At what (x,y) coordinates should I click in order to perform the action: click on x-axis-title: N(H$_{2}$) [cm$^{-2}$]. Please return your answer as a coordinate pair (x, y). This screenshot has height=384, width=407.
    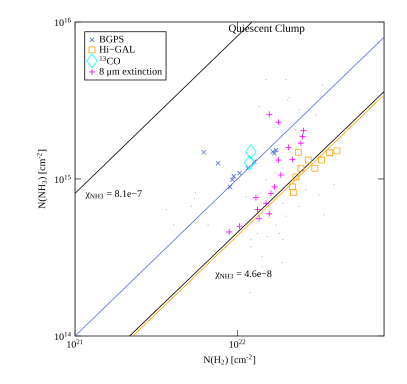
    Looking at the image, I should click on (230, 360).